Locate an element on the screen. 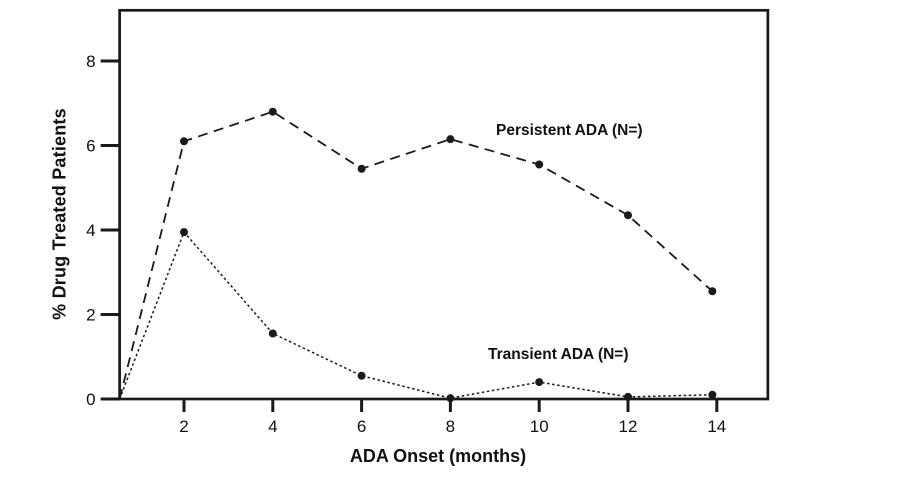  y-tick-label: 4 is located at coordinates (90, 230).